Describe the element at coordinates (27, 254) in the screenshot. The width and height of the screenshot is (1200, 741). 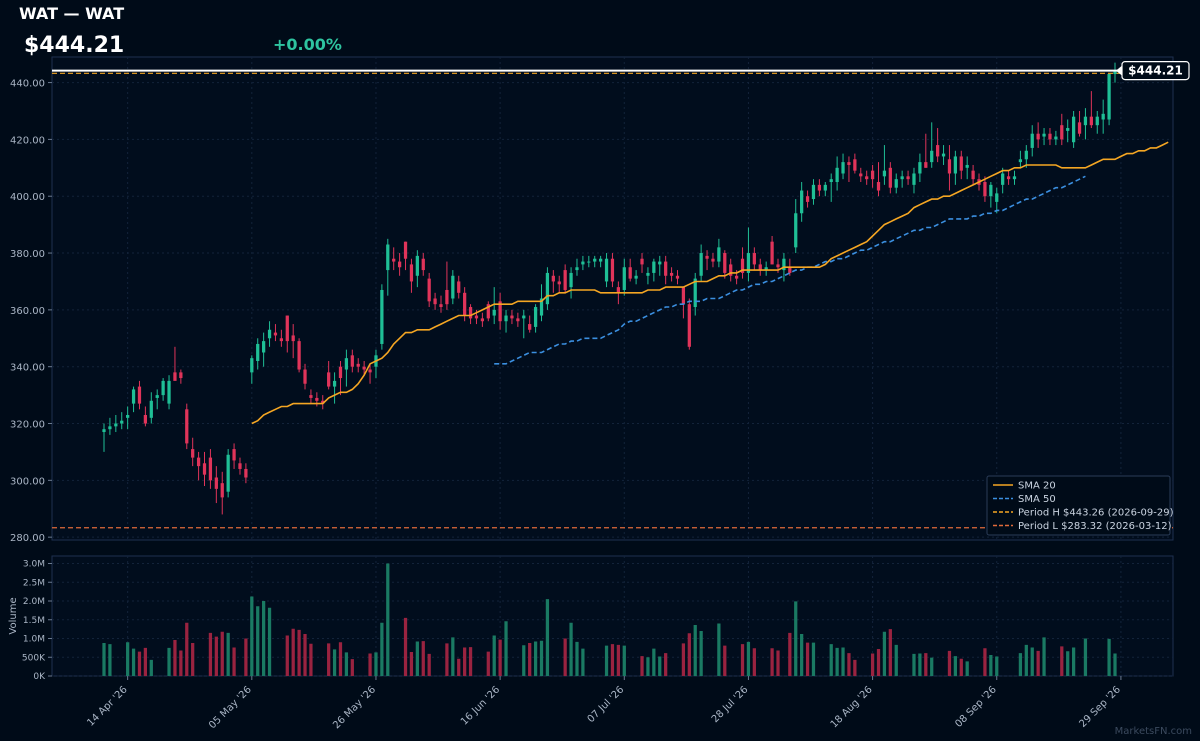
I see `price-tick-label: 380.00` at that location.